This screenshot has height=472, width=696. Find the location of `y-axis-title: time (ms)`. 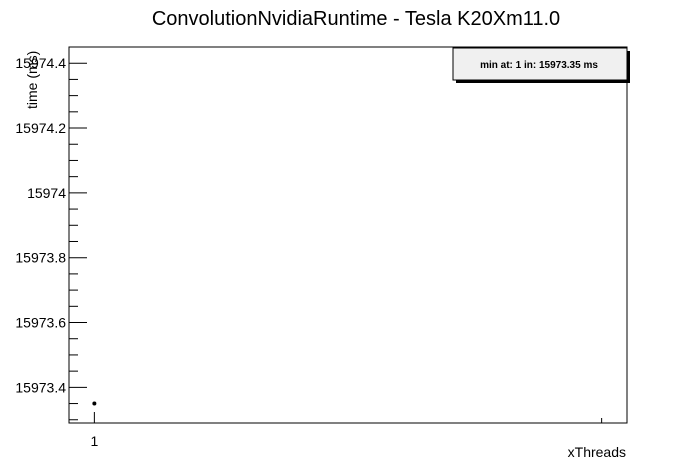

y-axis-title: time (ms) is located at coordinates (32, 80).